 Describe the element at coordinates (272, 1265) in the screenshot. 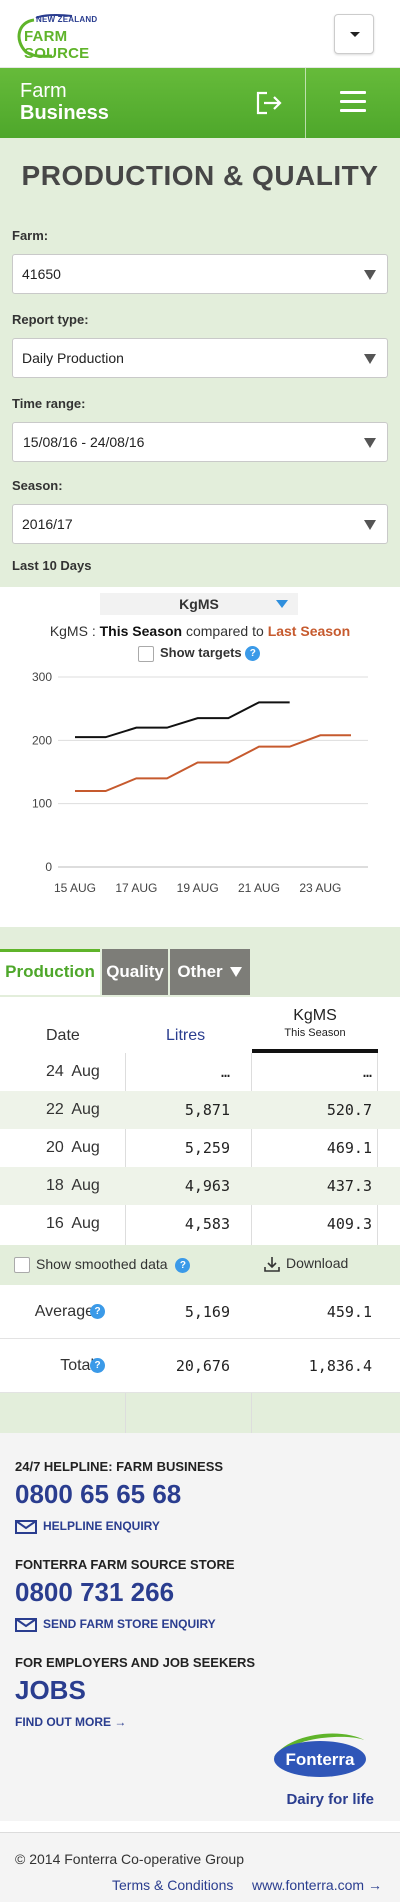

I see `download-icon` at that location.